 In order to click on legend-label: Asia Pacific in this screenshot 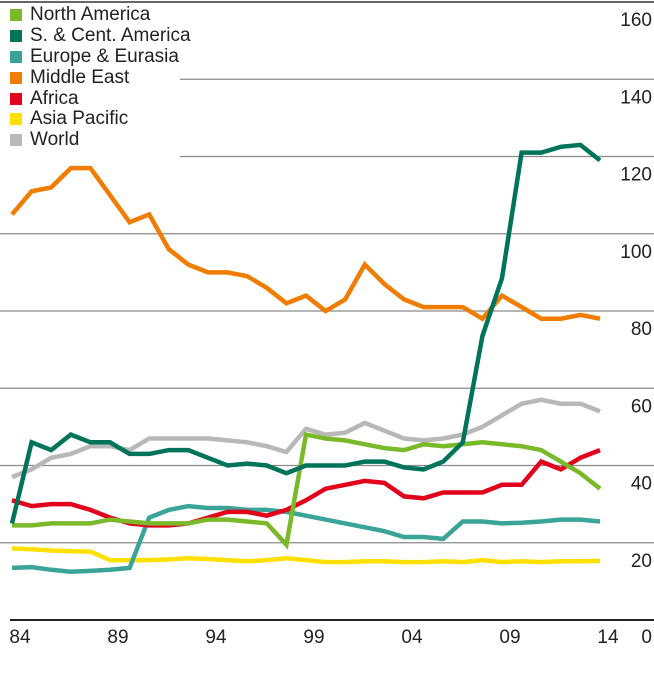, I will do `click(79, 119)`.